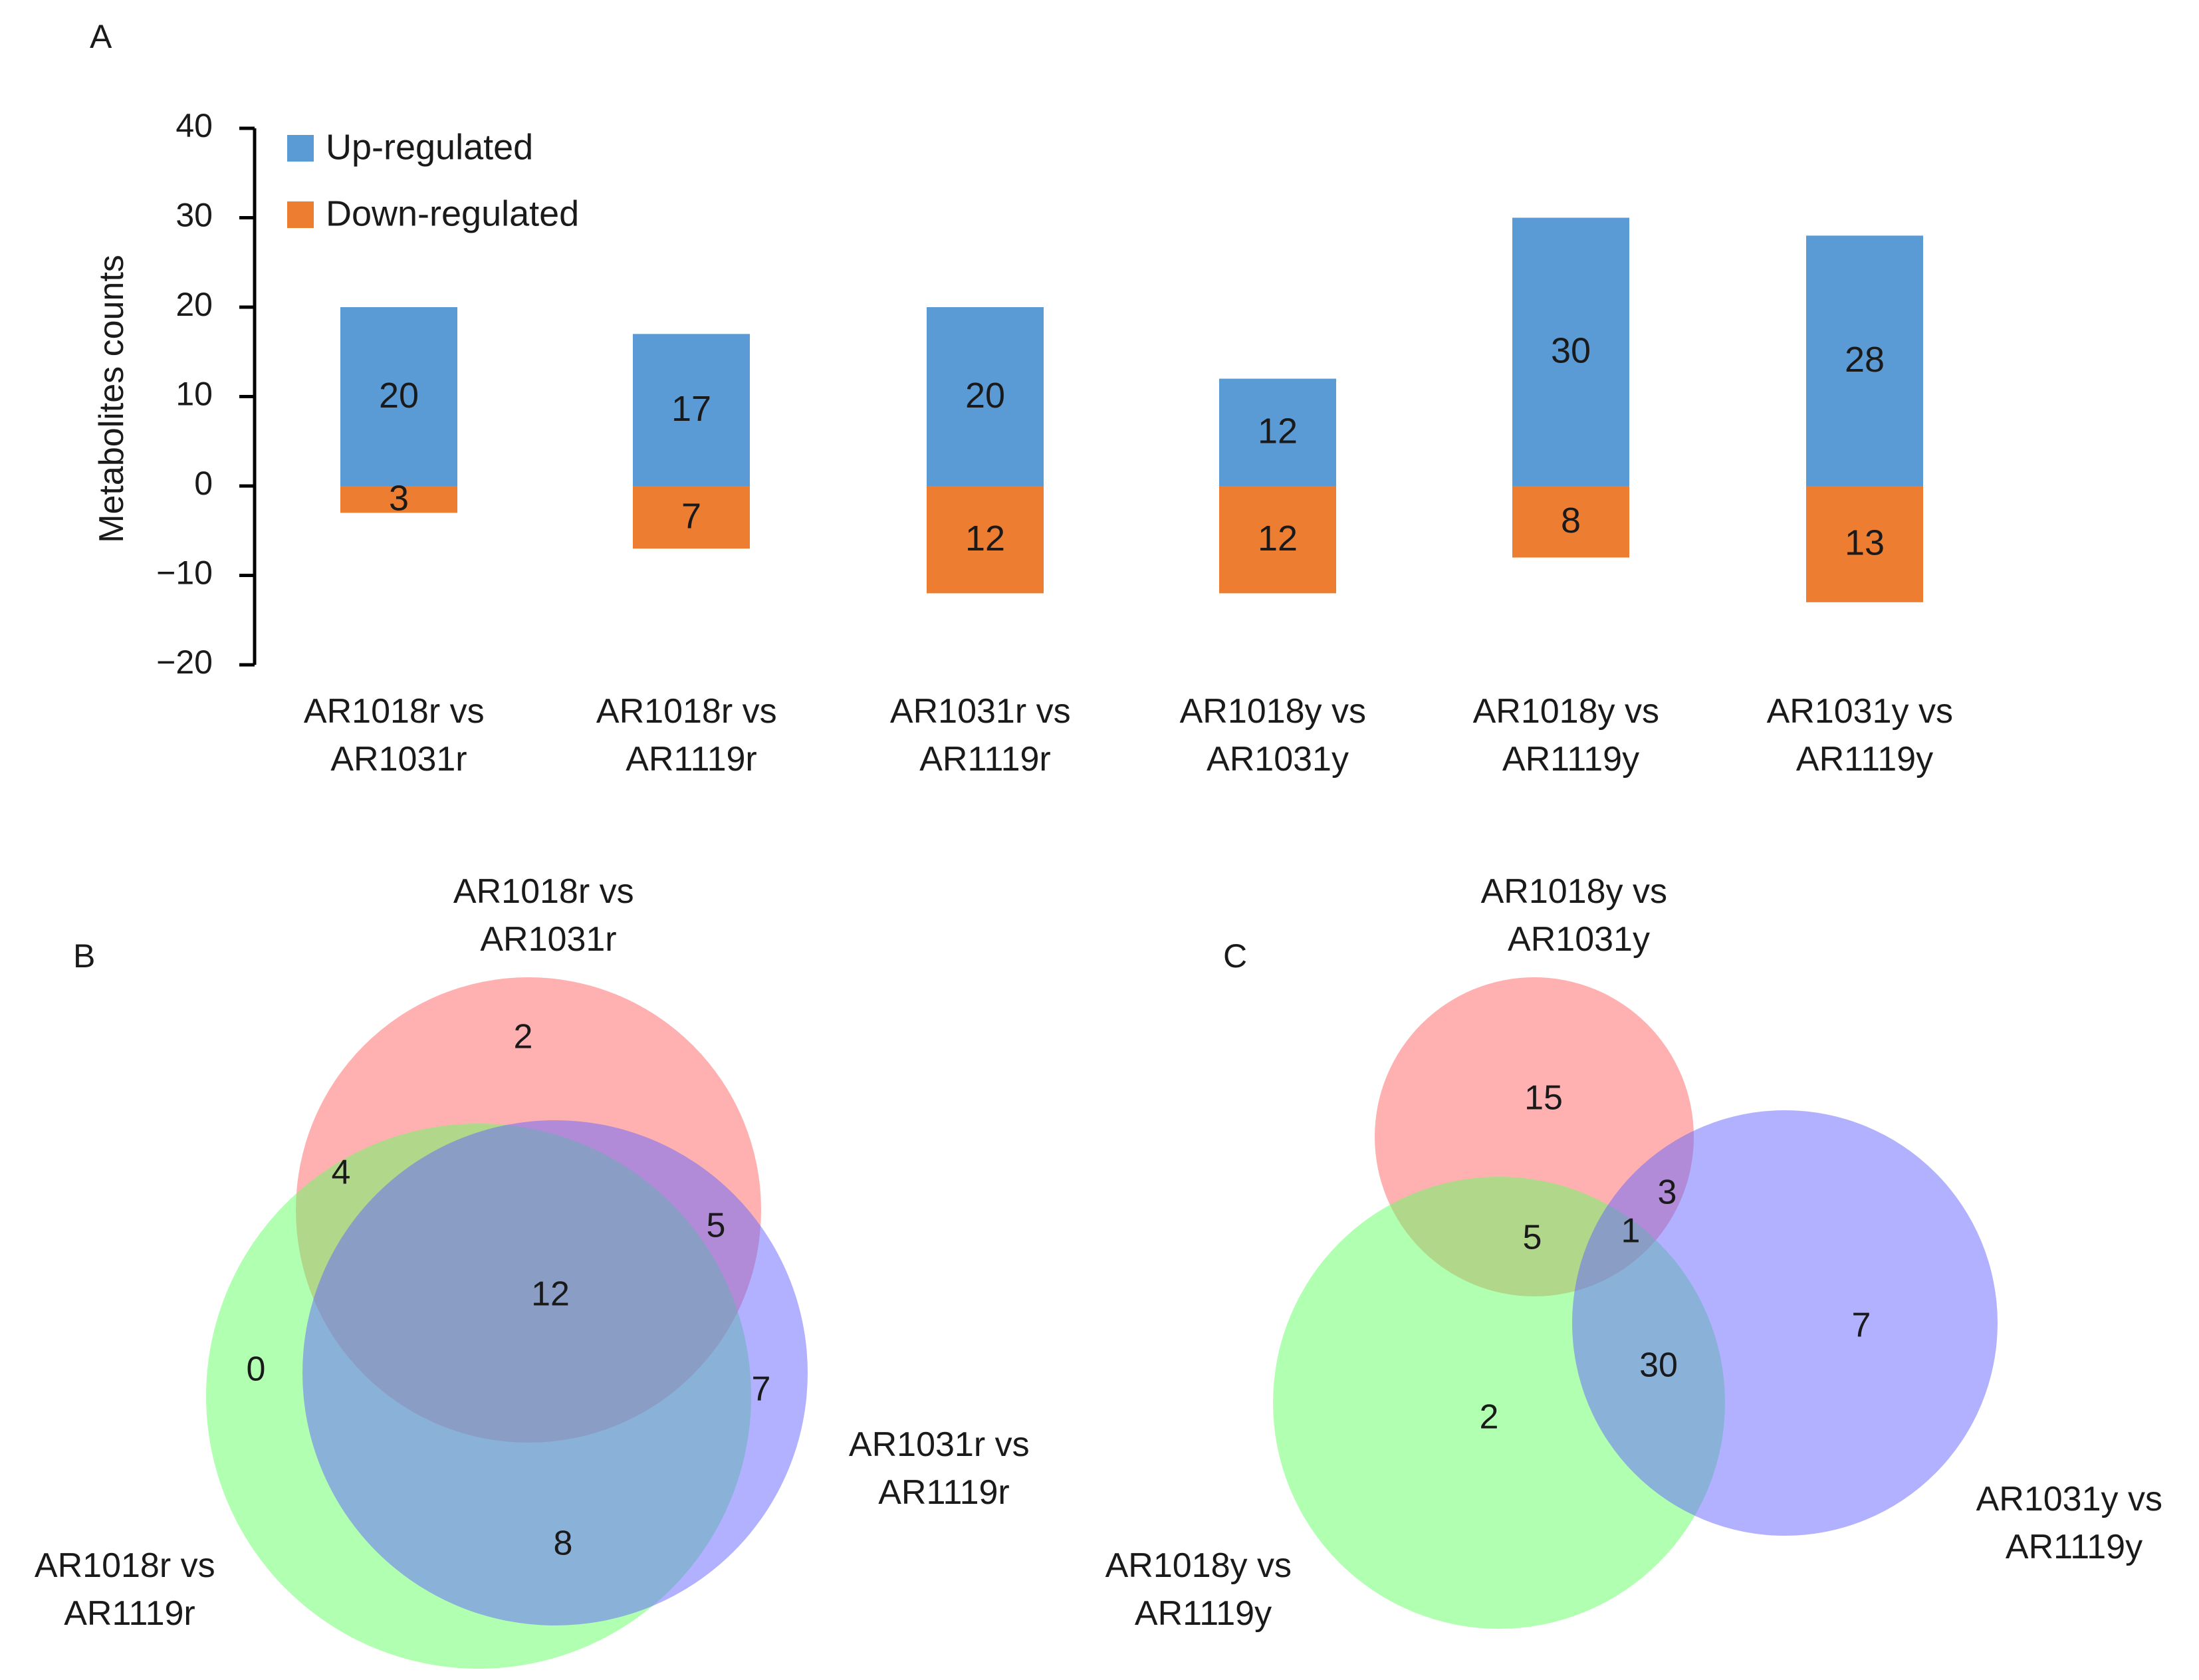 The image size is (2199, 1680). I want to click on category-label-2: AR1018r vs AR1119r, so click(691, 735).